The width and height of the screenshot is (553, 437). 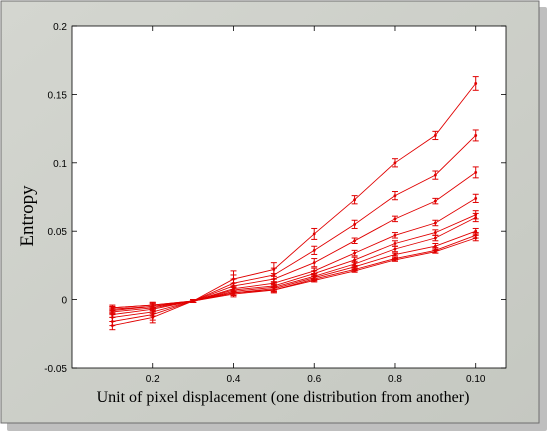 What do you see at coordinates (476, 379) in the screenshot?
I see `x-tick-label: 0.10` at bounding box center [476, 379].